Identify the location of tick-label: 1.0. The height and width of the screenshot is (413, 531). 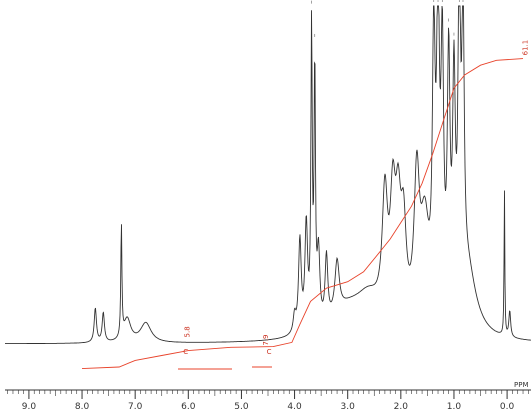
(454, 407).